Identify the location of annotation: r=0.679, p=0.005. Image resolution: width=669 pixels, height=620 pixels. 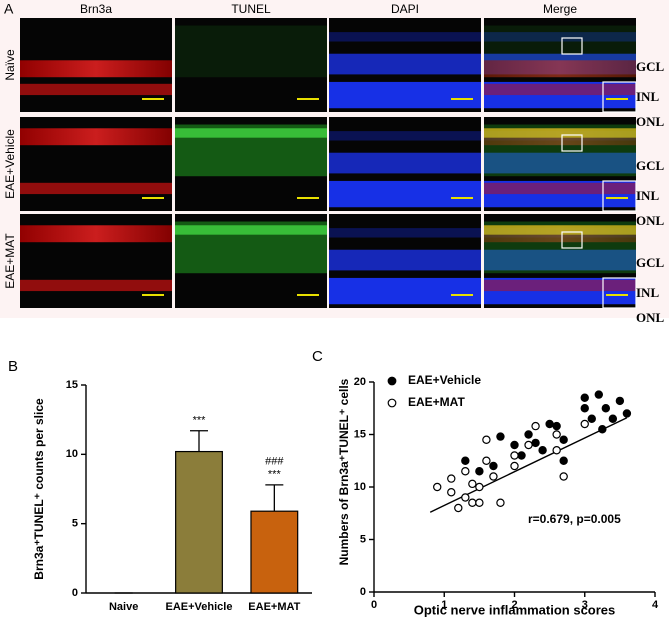
(574, 519).